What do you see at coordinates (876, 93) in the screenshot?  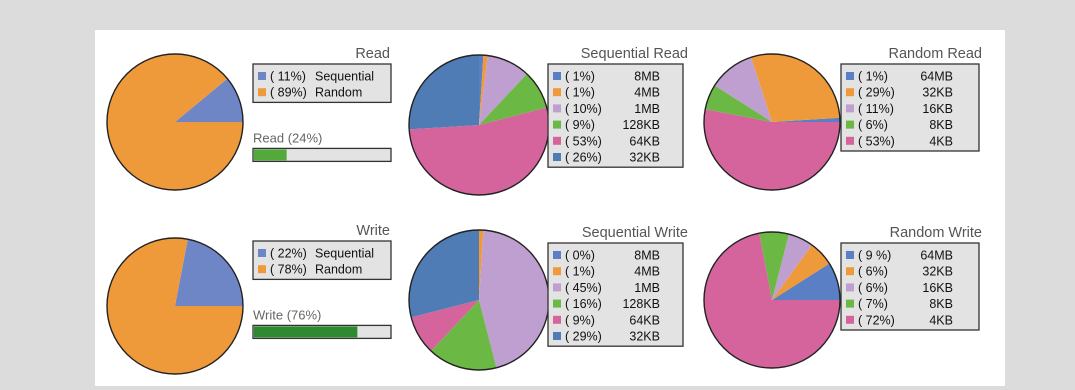 I see `legend-percent: ( 29%)` at bounding box center [876, 93].